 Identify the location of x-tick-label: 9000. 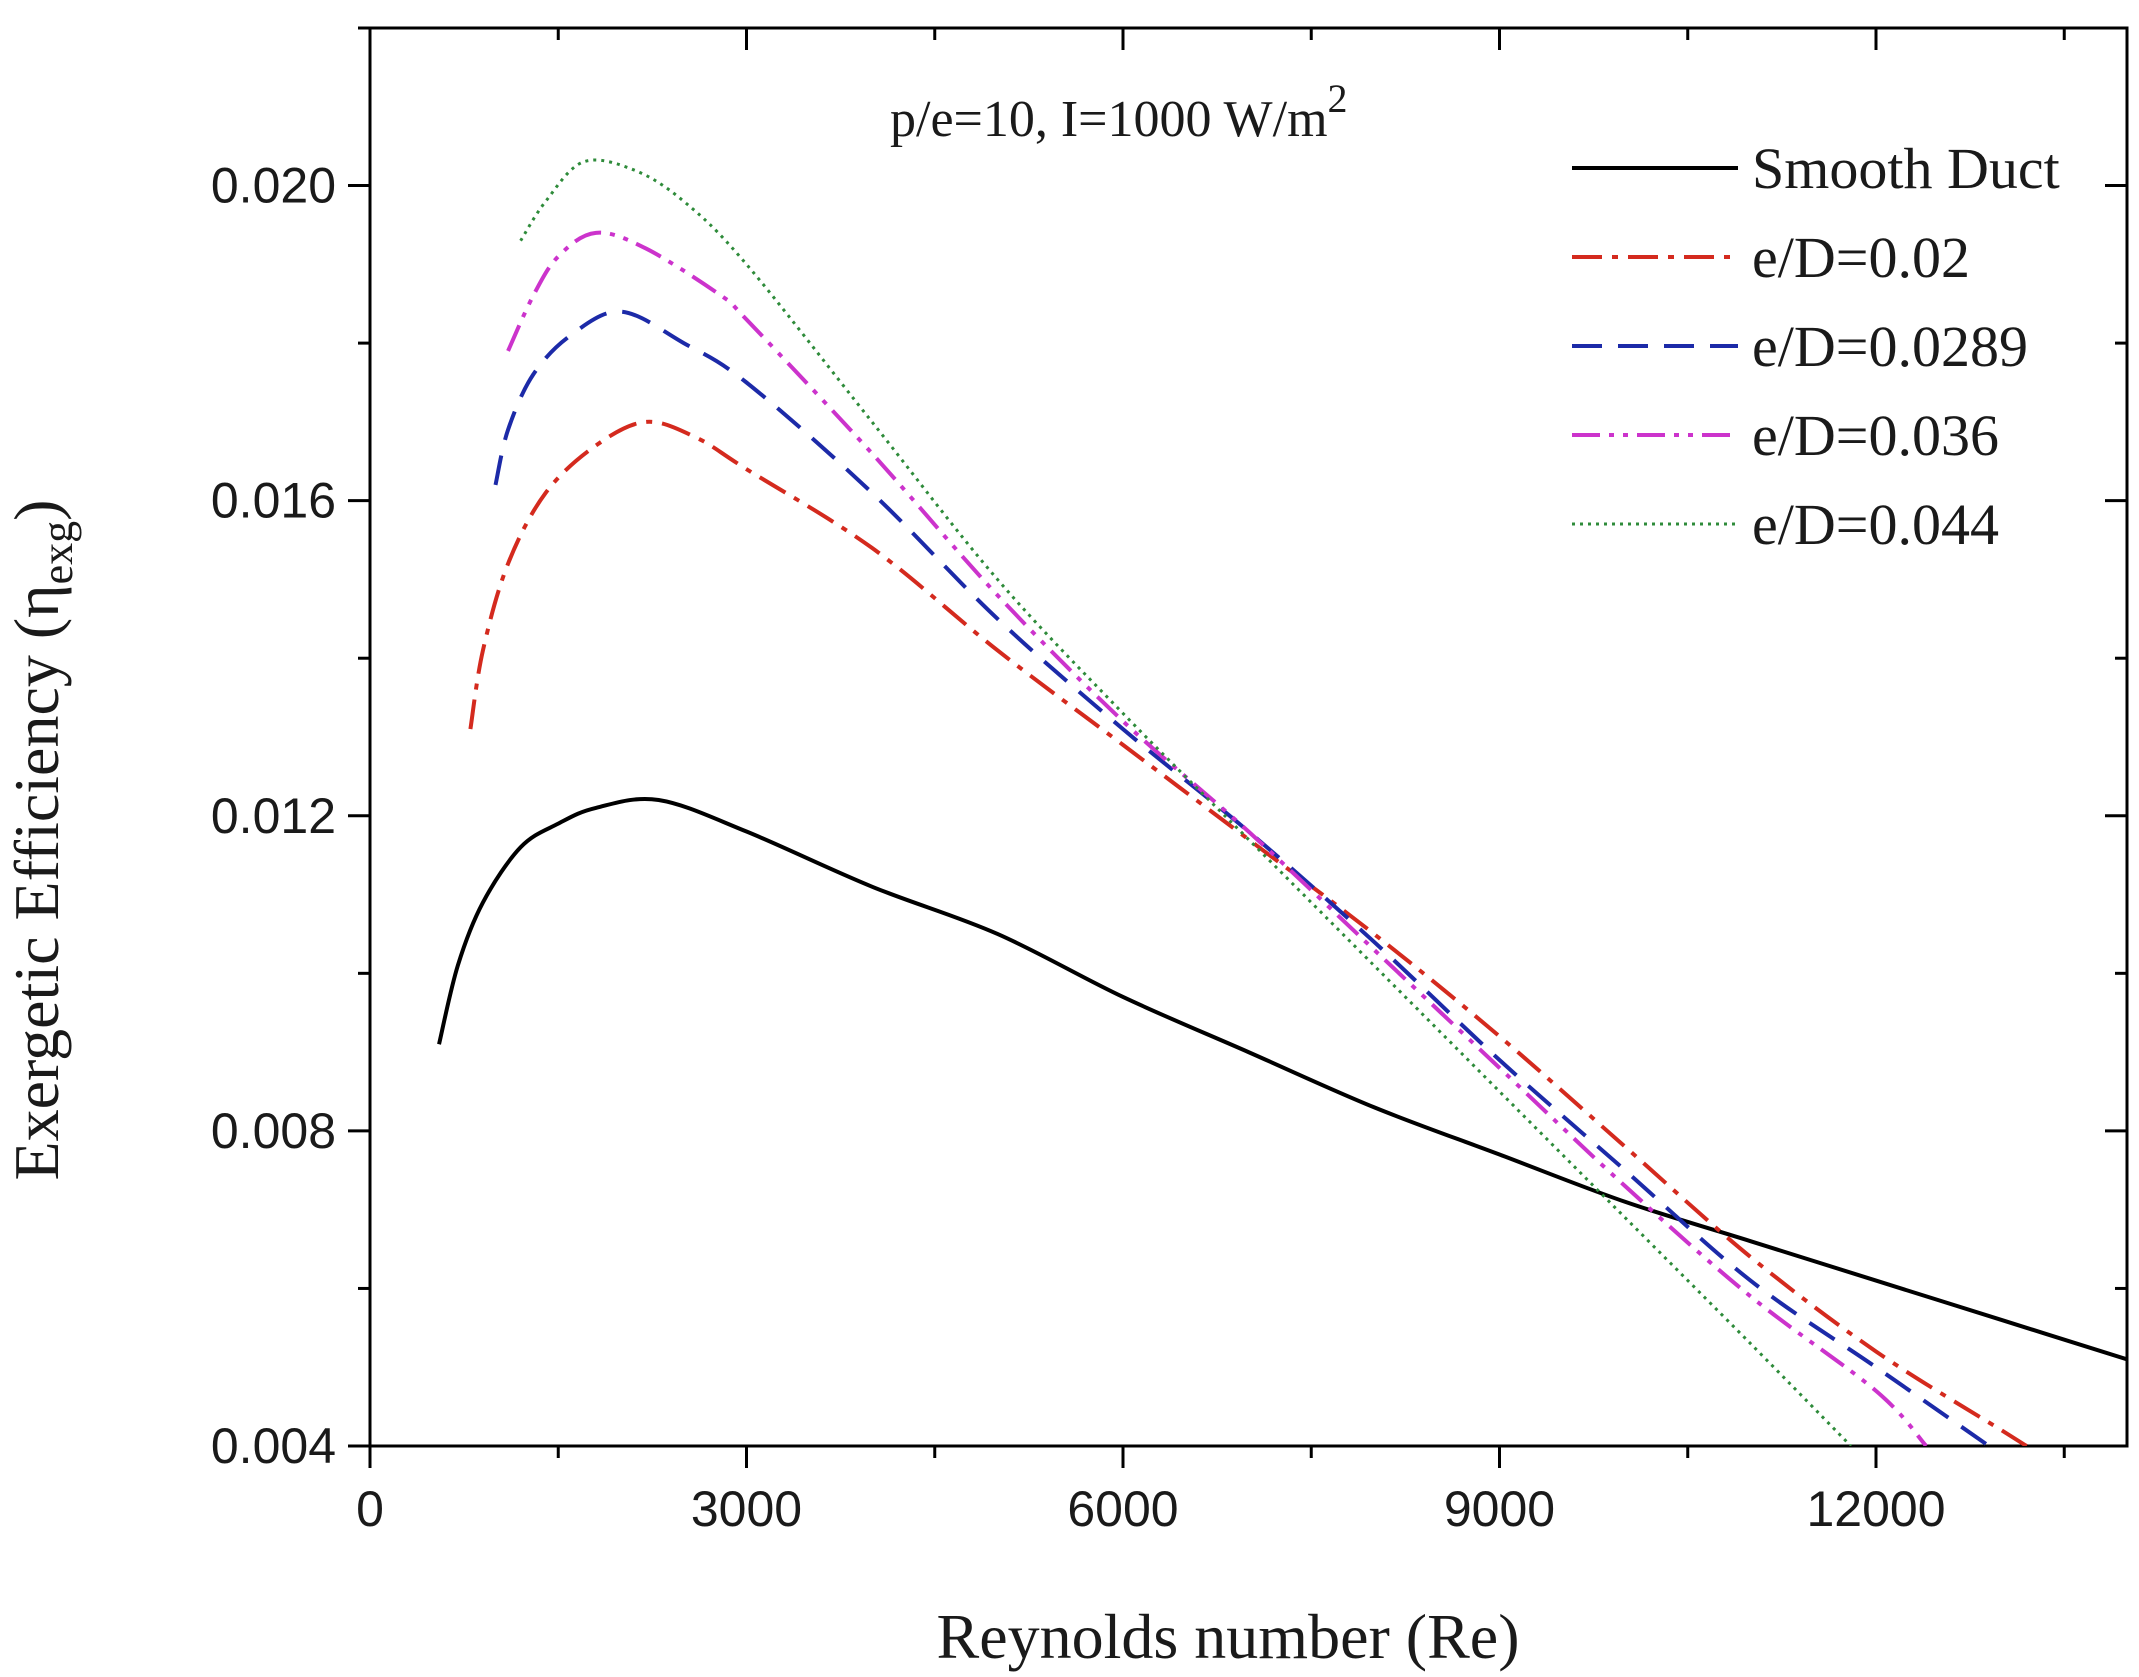
(1499, 1509).